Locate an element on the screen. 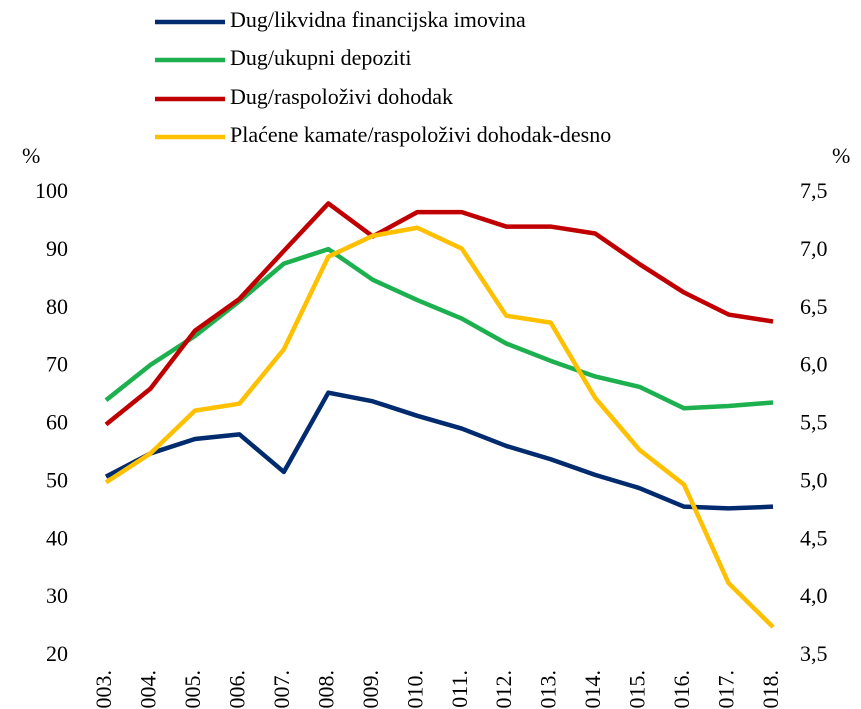 This screenshot has width=861, height=709. y-tick-label: 20 is located at coordinates (57, 653).